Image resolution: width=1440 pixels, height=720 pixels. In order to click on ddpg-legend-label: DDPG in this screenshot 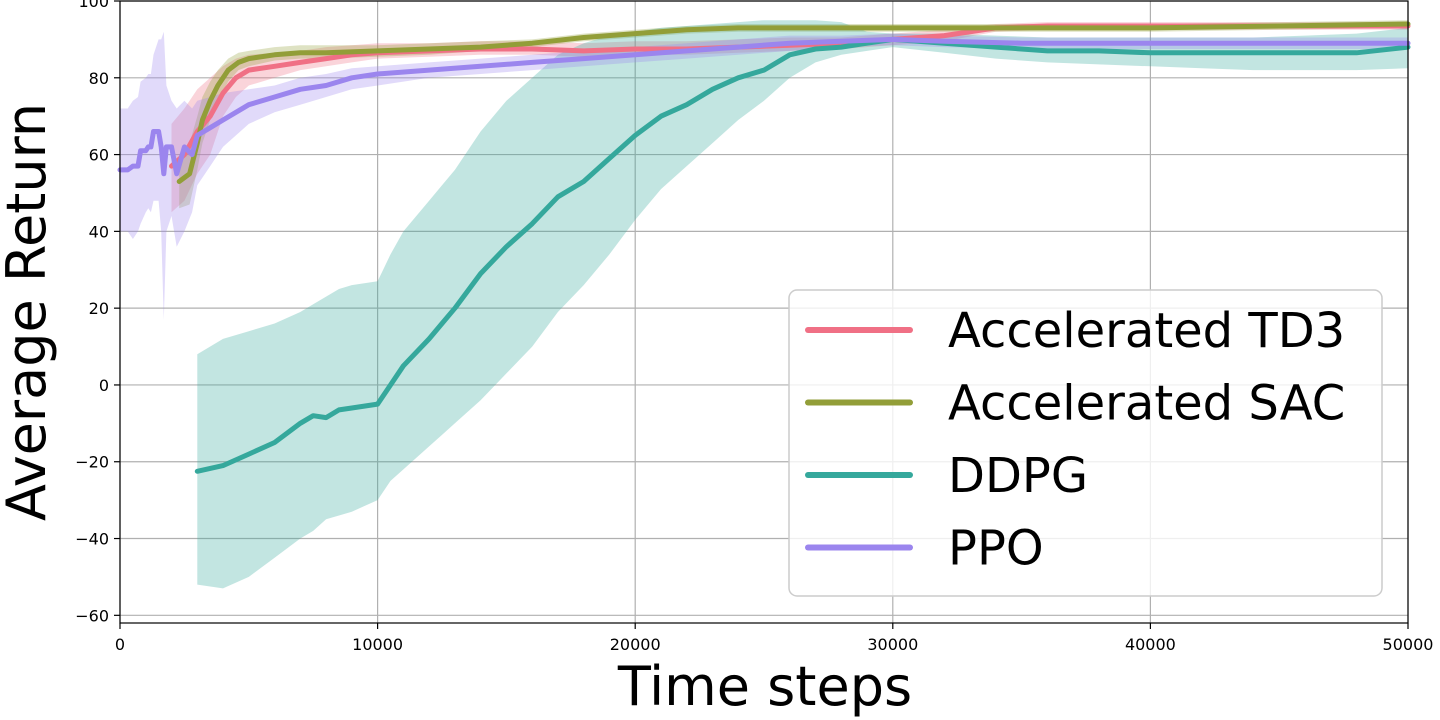, I will do `click(1018, 476)`.